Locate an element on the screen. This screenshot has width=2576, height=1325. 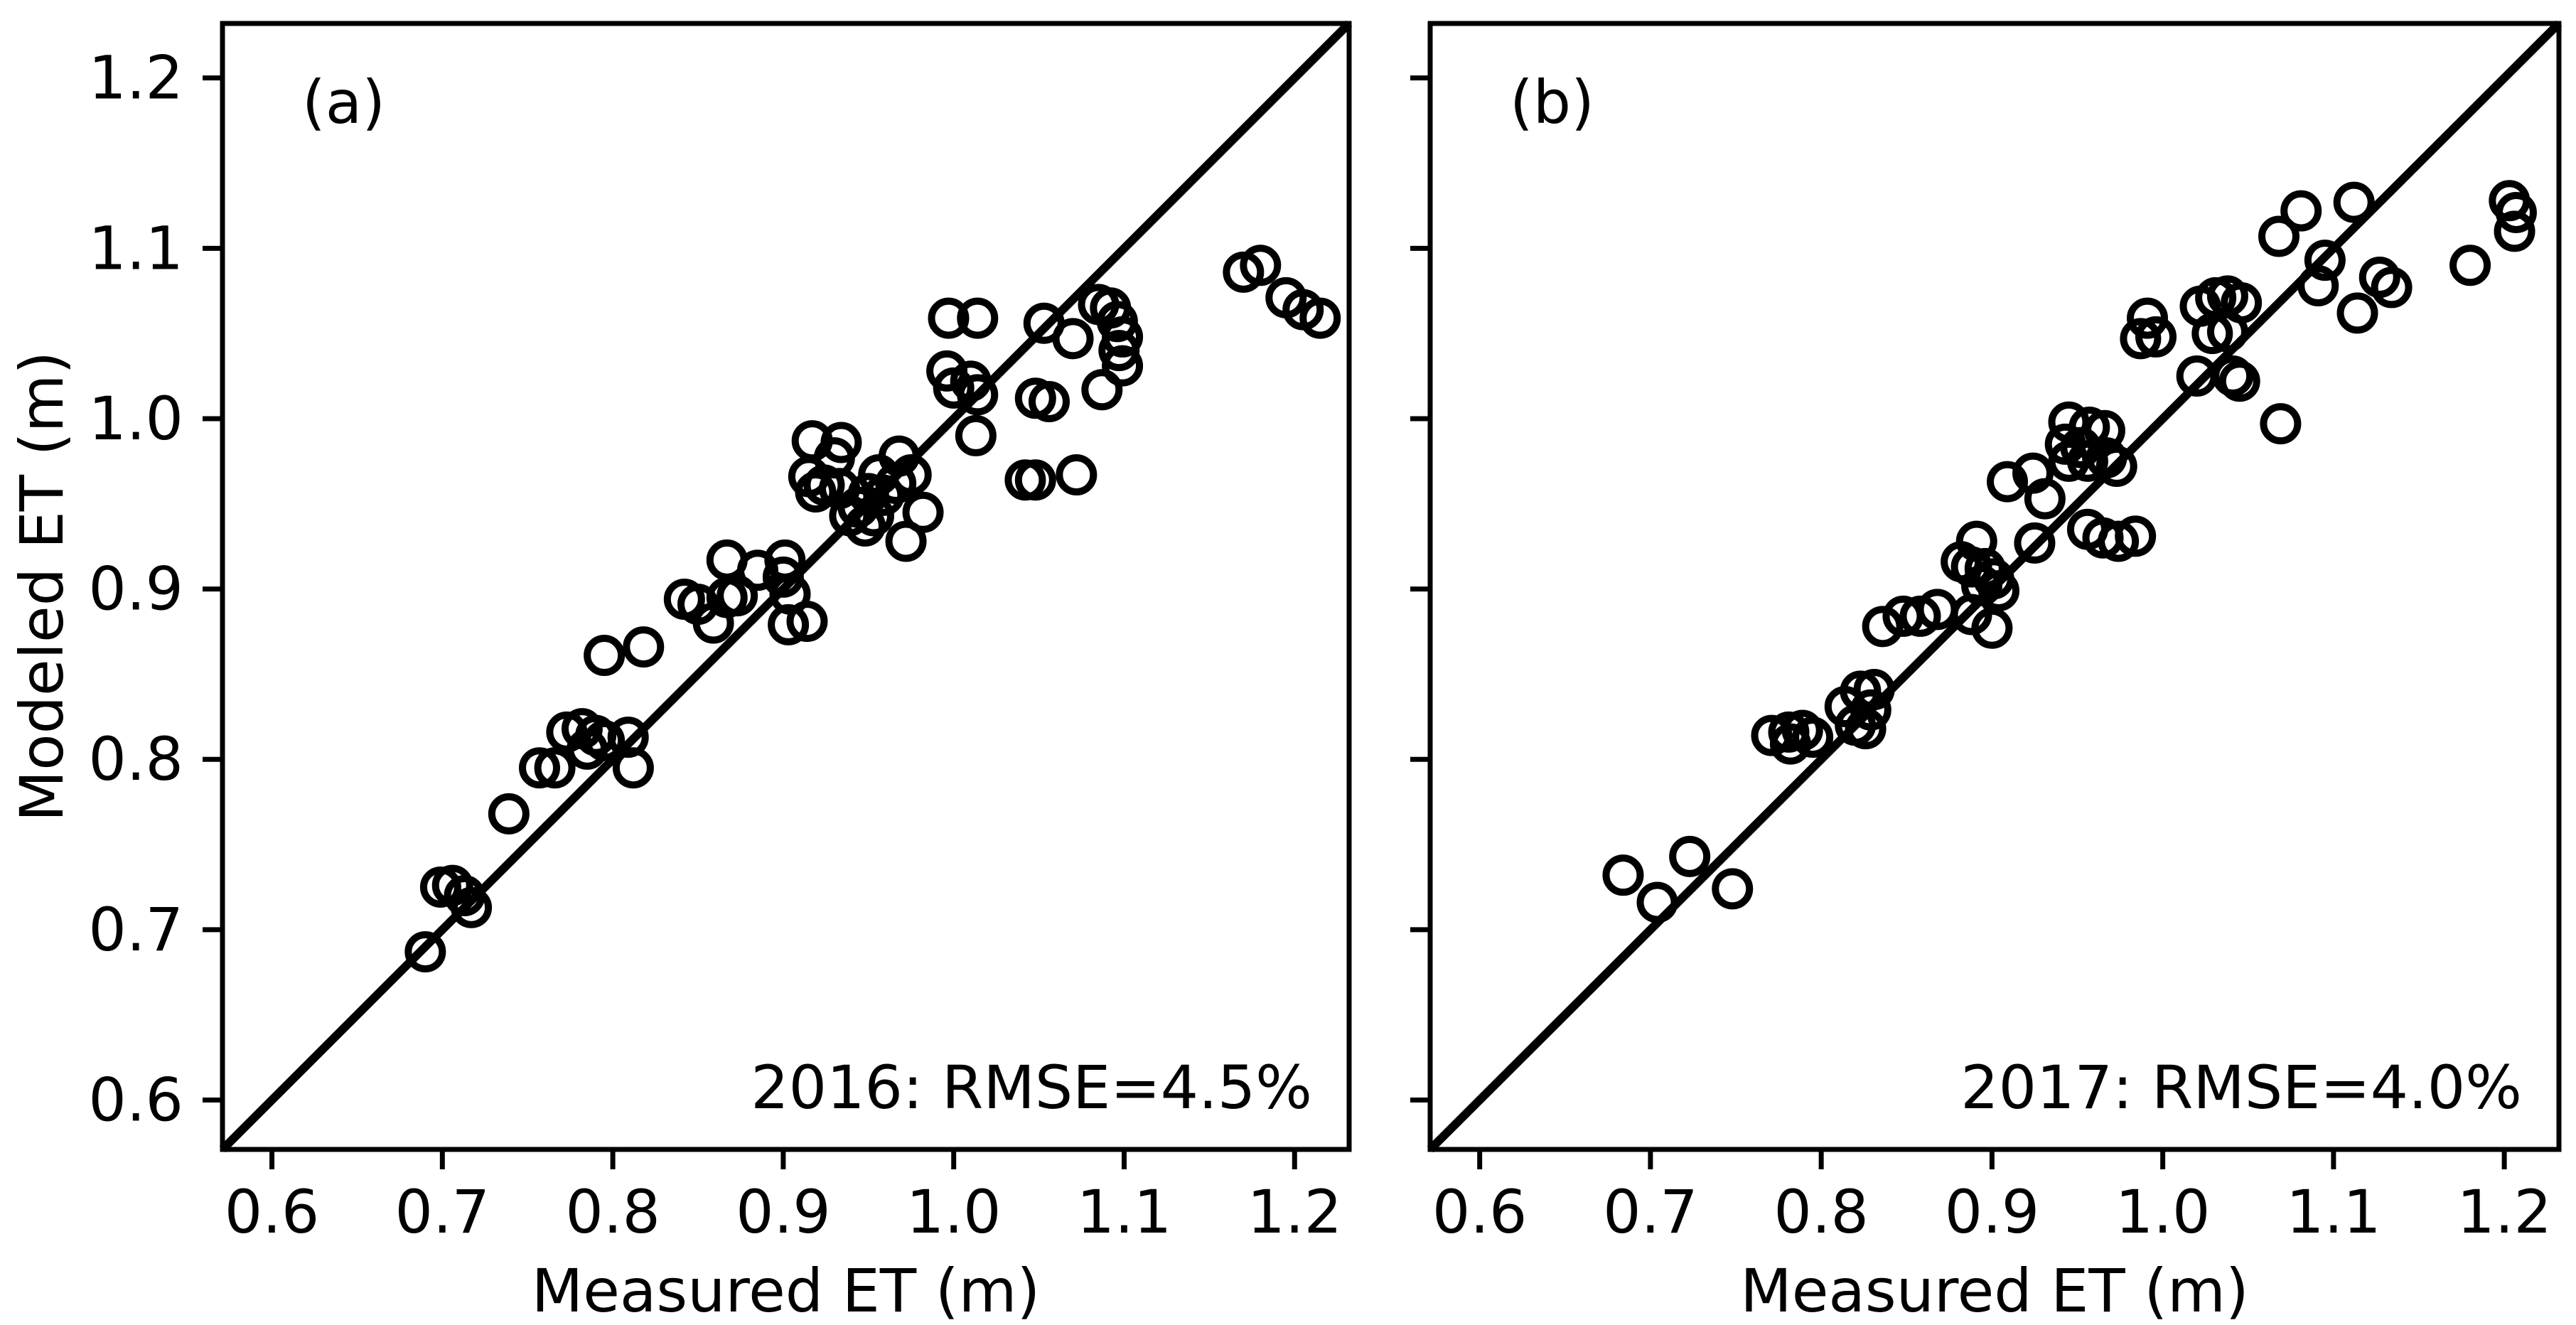
y-tick-label: 0.6 is located at coordinates (135, 1100).